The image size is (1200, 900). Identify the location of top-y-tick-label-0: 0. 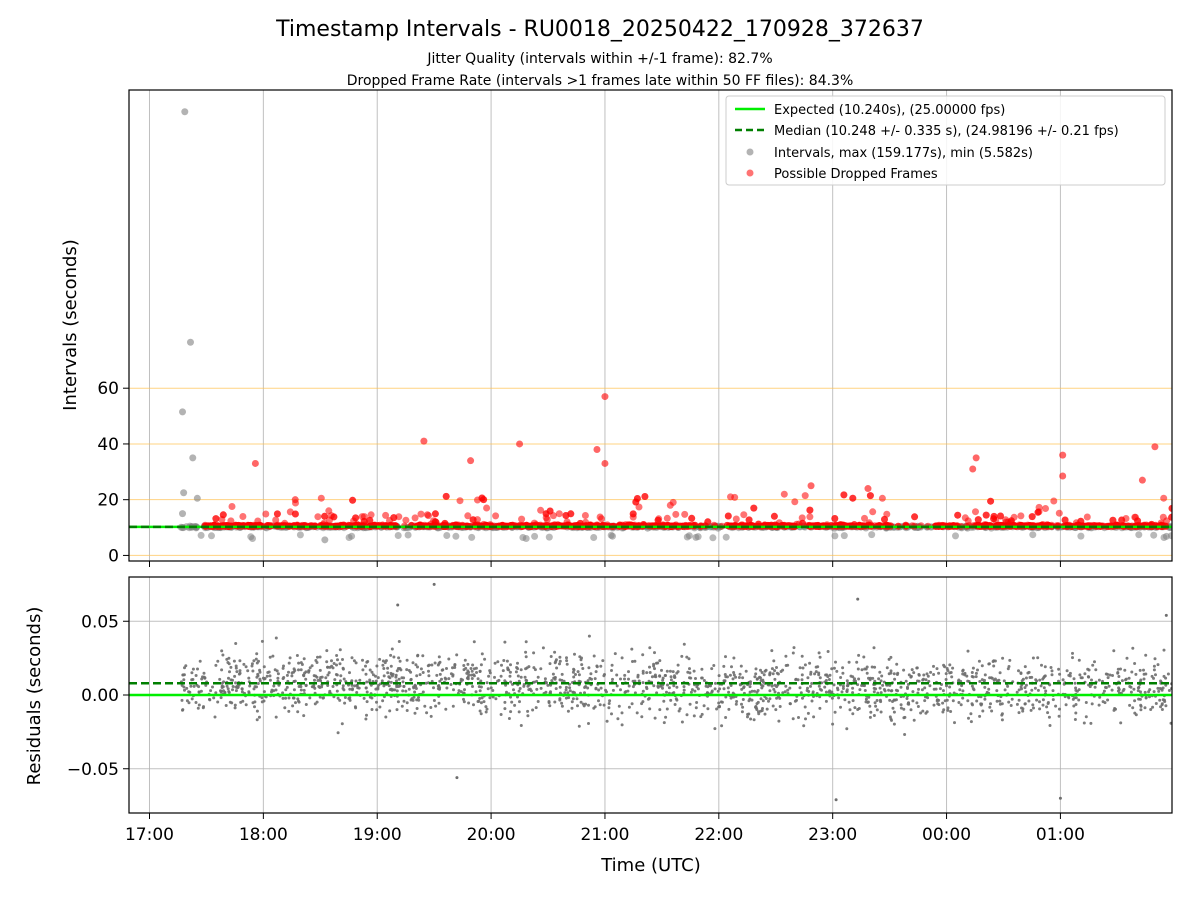
(113, 556).